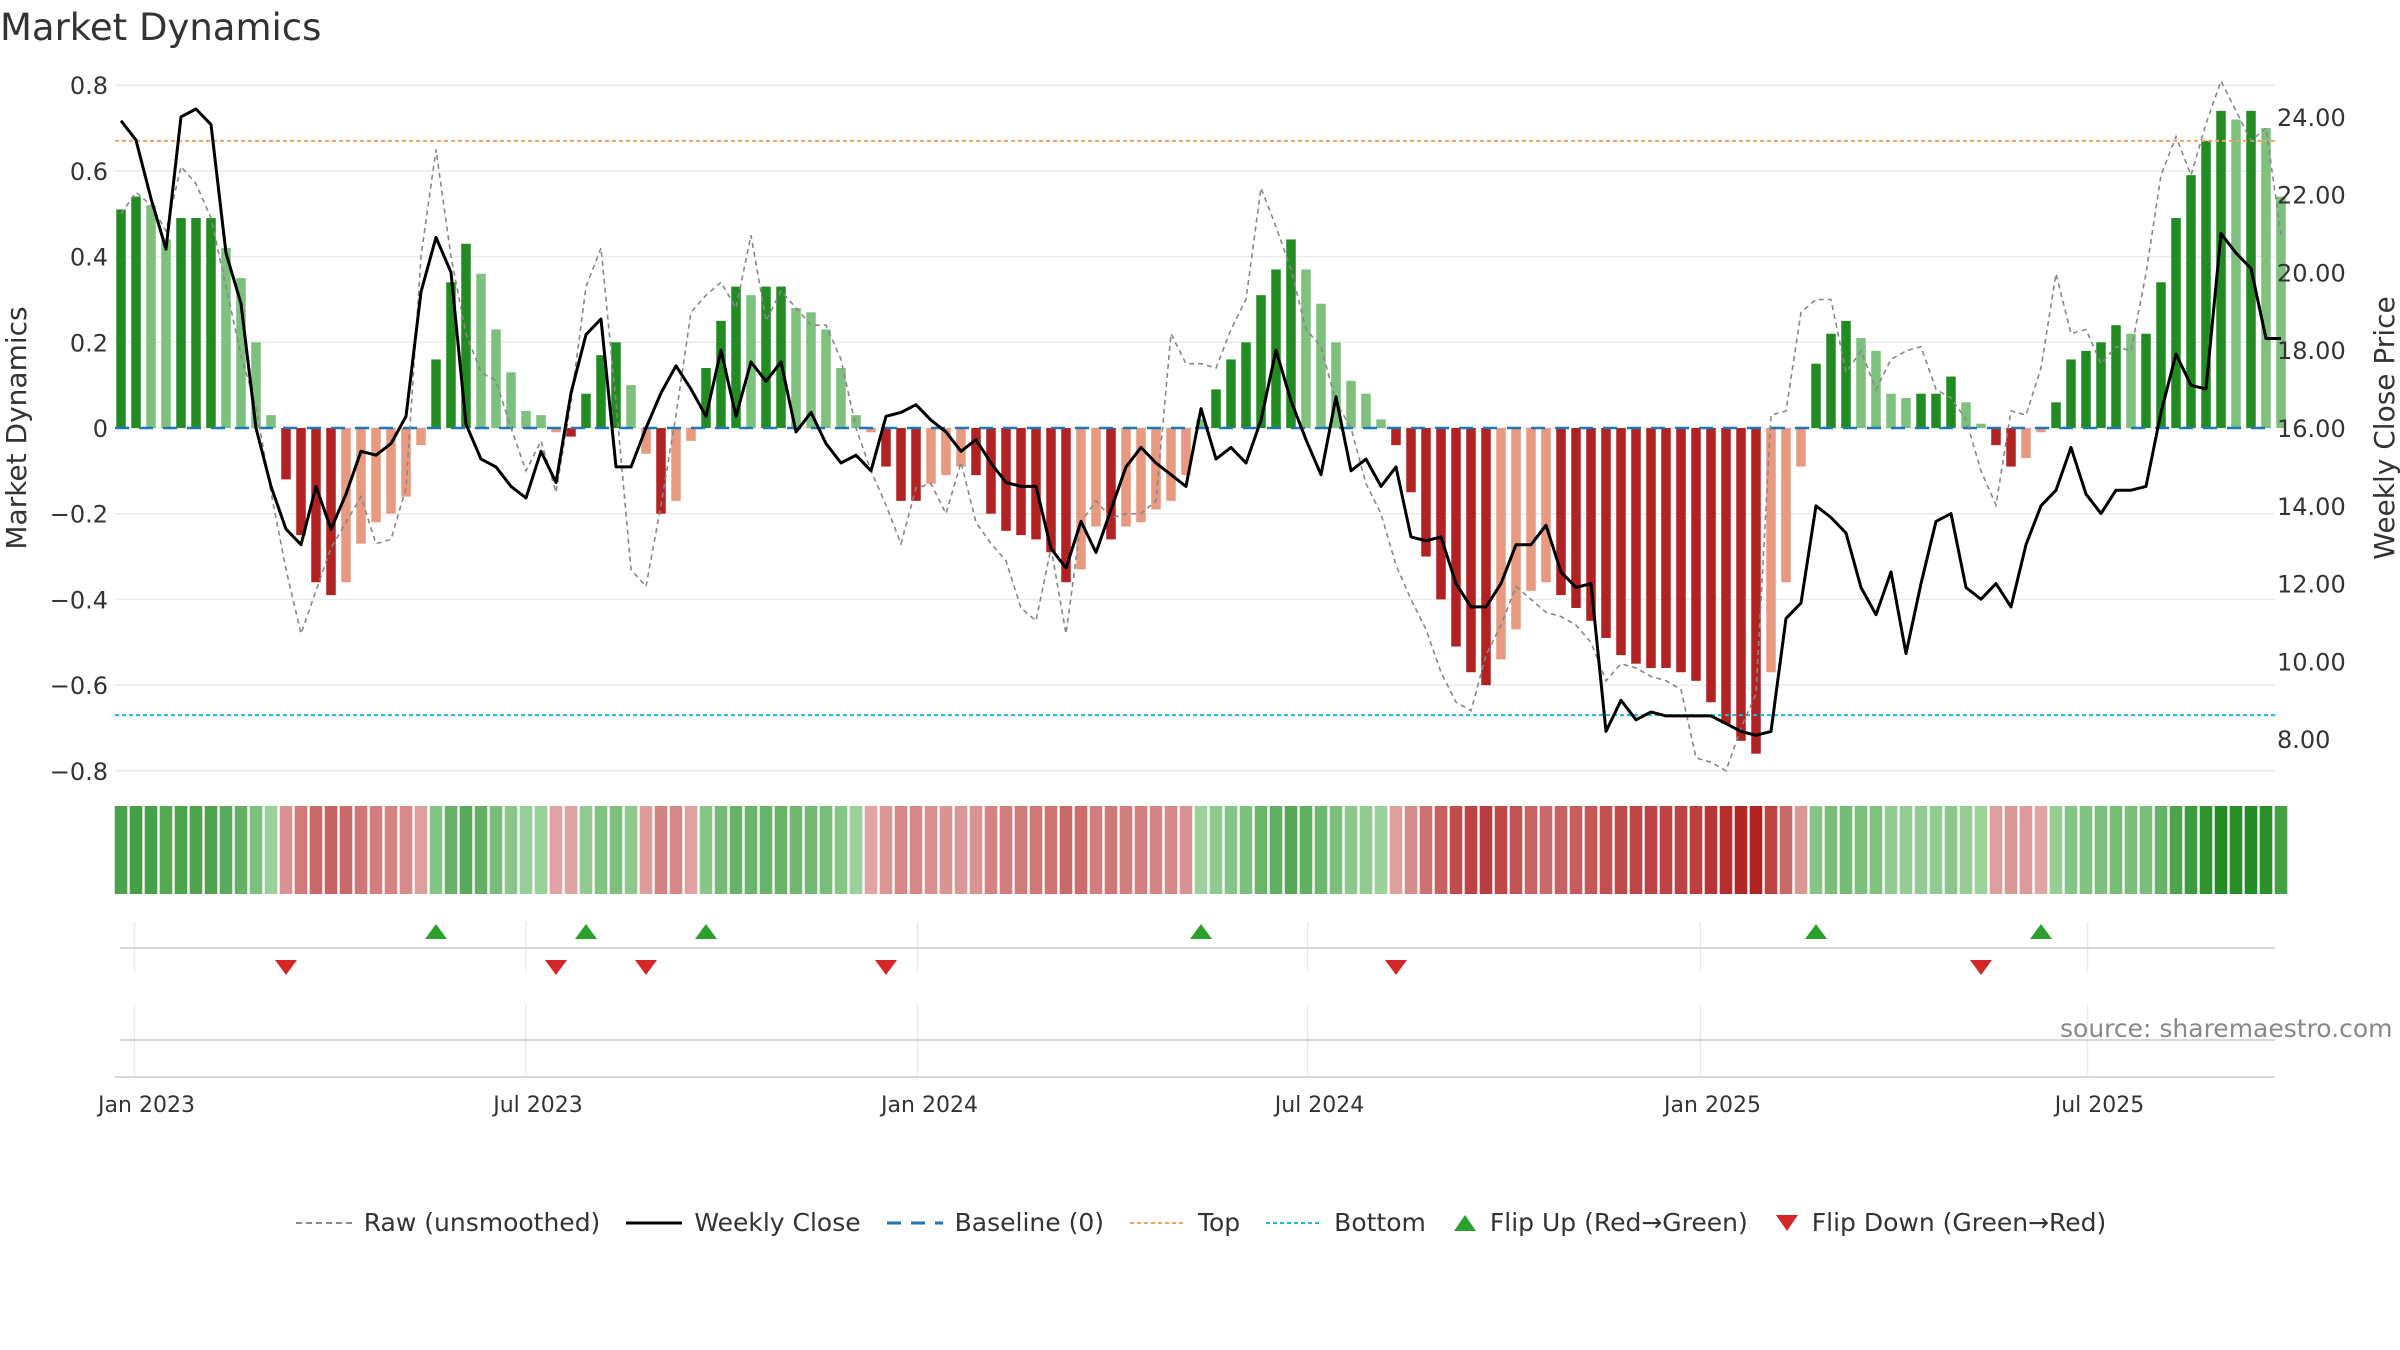 This screenshot has height=1350, width=2400. What do you see at coordinates (16, 427) in the screenshot?
I see `y-axis-label: Market Dynamics` at bounding box center [16, 427].